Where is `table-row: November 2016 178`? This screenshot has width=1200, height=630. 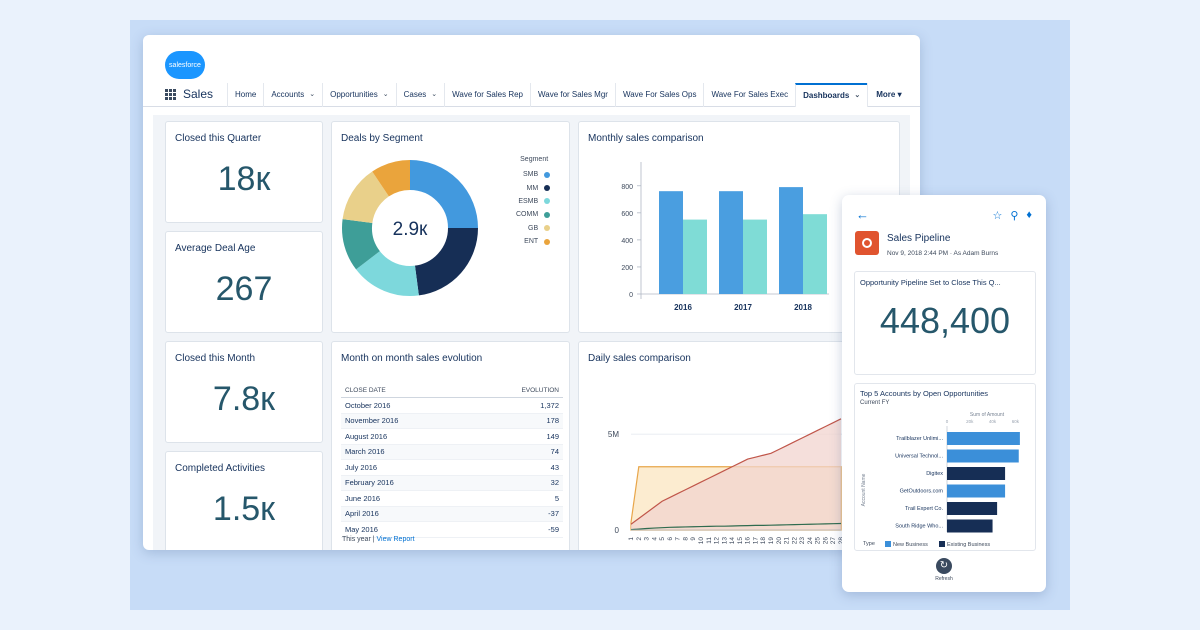 table-row: November 2016 178 is located at coordinates (452, 421).